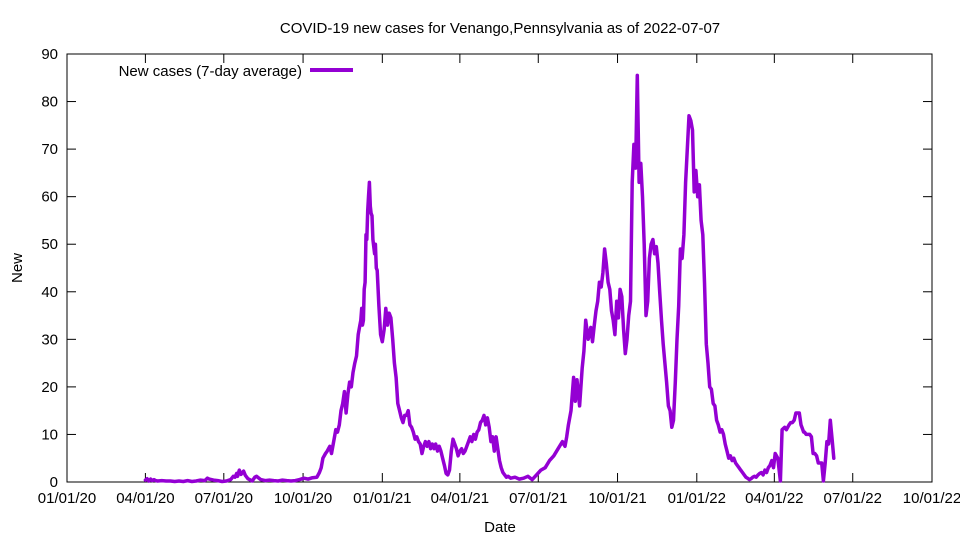 The height and width of the screenshot is (540, 960). Describe the element at coordinates (210, 71) in the screenshot. I see `legend-label: New cases (7-day average)` at that location.